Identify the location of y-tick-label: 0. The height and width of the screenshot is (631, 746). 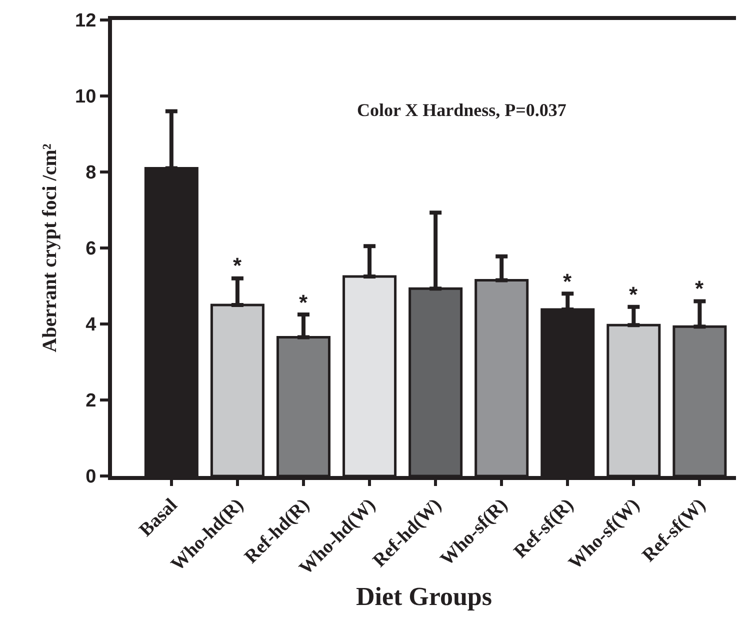
(91, 477).